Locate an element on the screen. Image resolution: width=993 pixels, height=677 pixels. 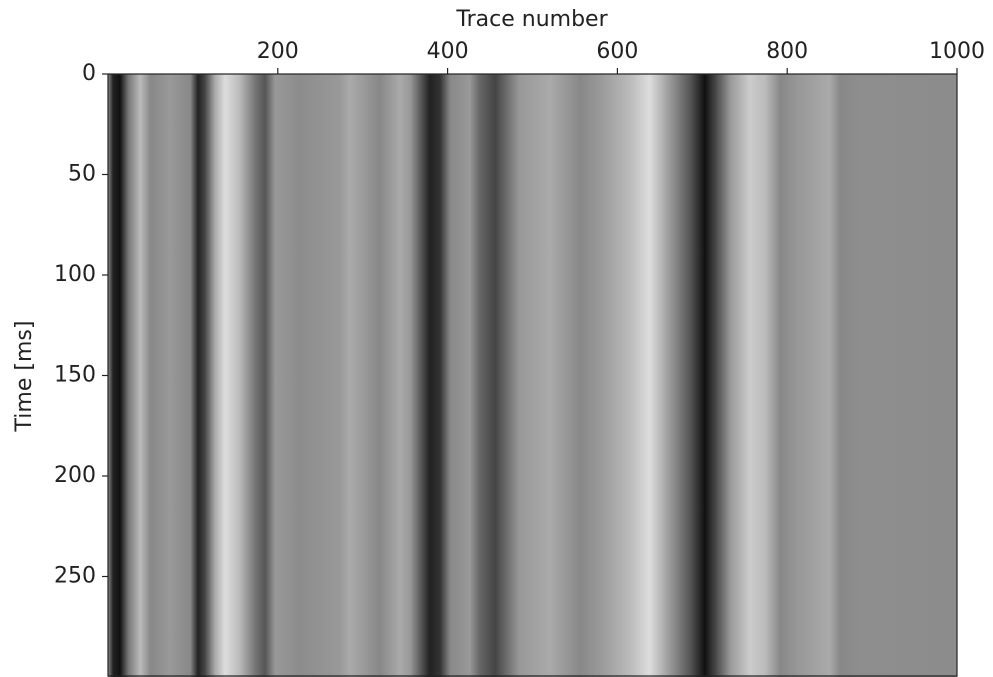
y-tick-label: 200 is located at coordinates (75, 475).